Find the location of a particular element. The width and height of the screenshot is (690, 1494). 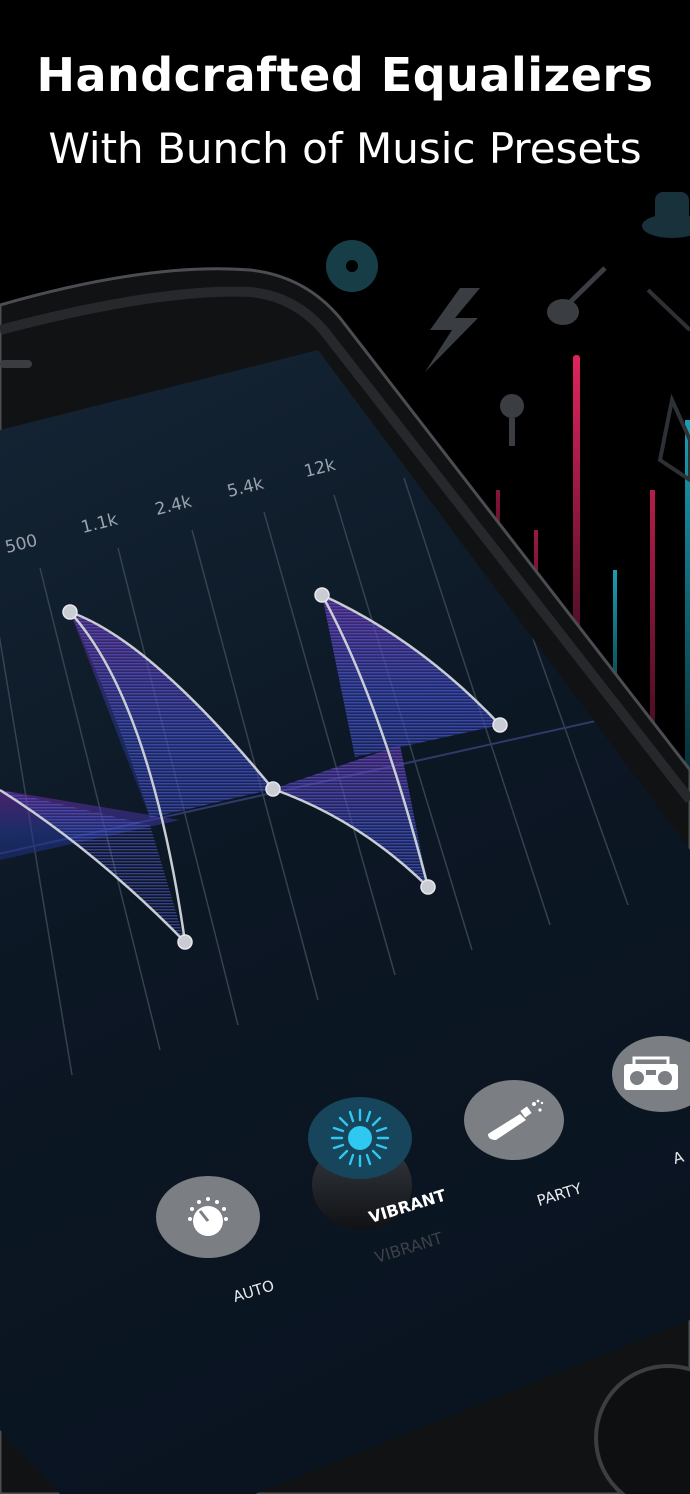

guitar-icon is located at coordinates (577, 295).